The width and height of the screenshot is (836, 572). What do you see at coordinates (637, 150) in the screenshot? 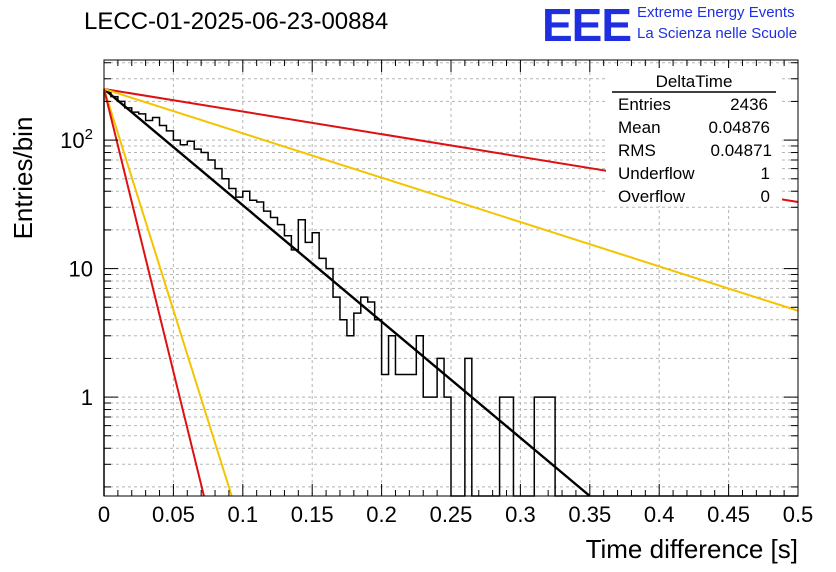
I see `stats-label-rms: RMS` at bounding box center [637, 150].